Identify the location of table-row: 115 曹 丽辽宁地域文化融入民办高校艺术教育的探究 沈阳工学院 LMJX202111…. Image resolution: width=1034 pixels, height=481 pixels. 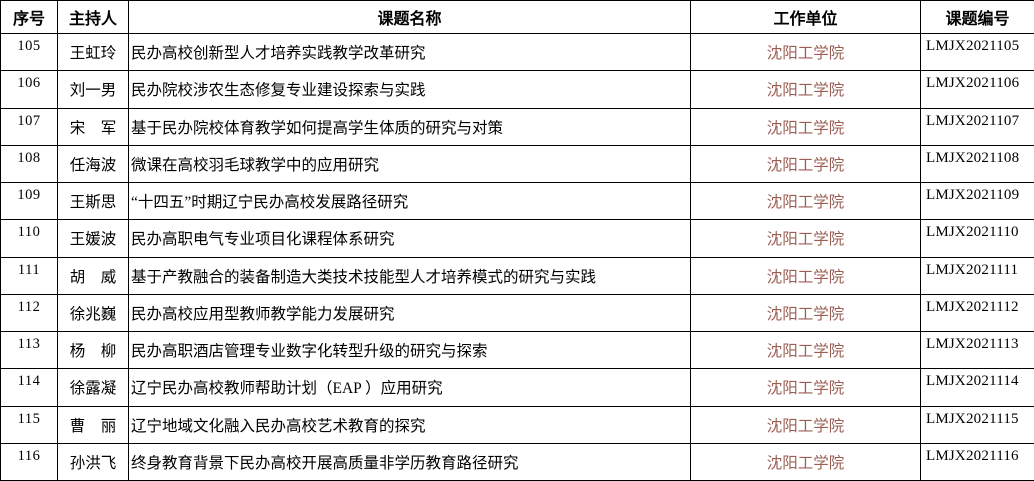
(517, 424).